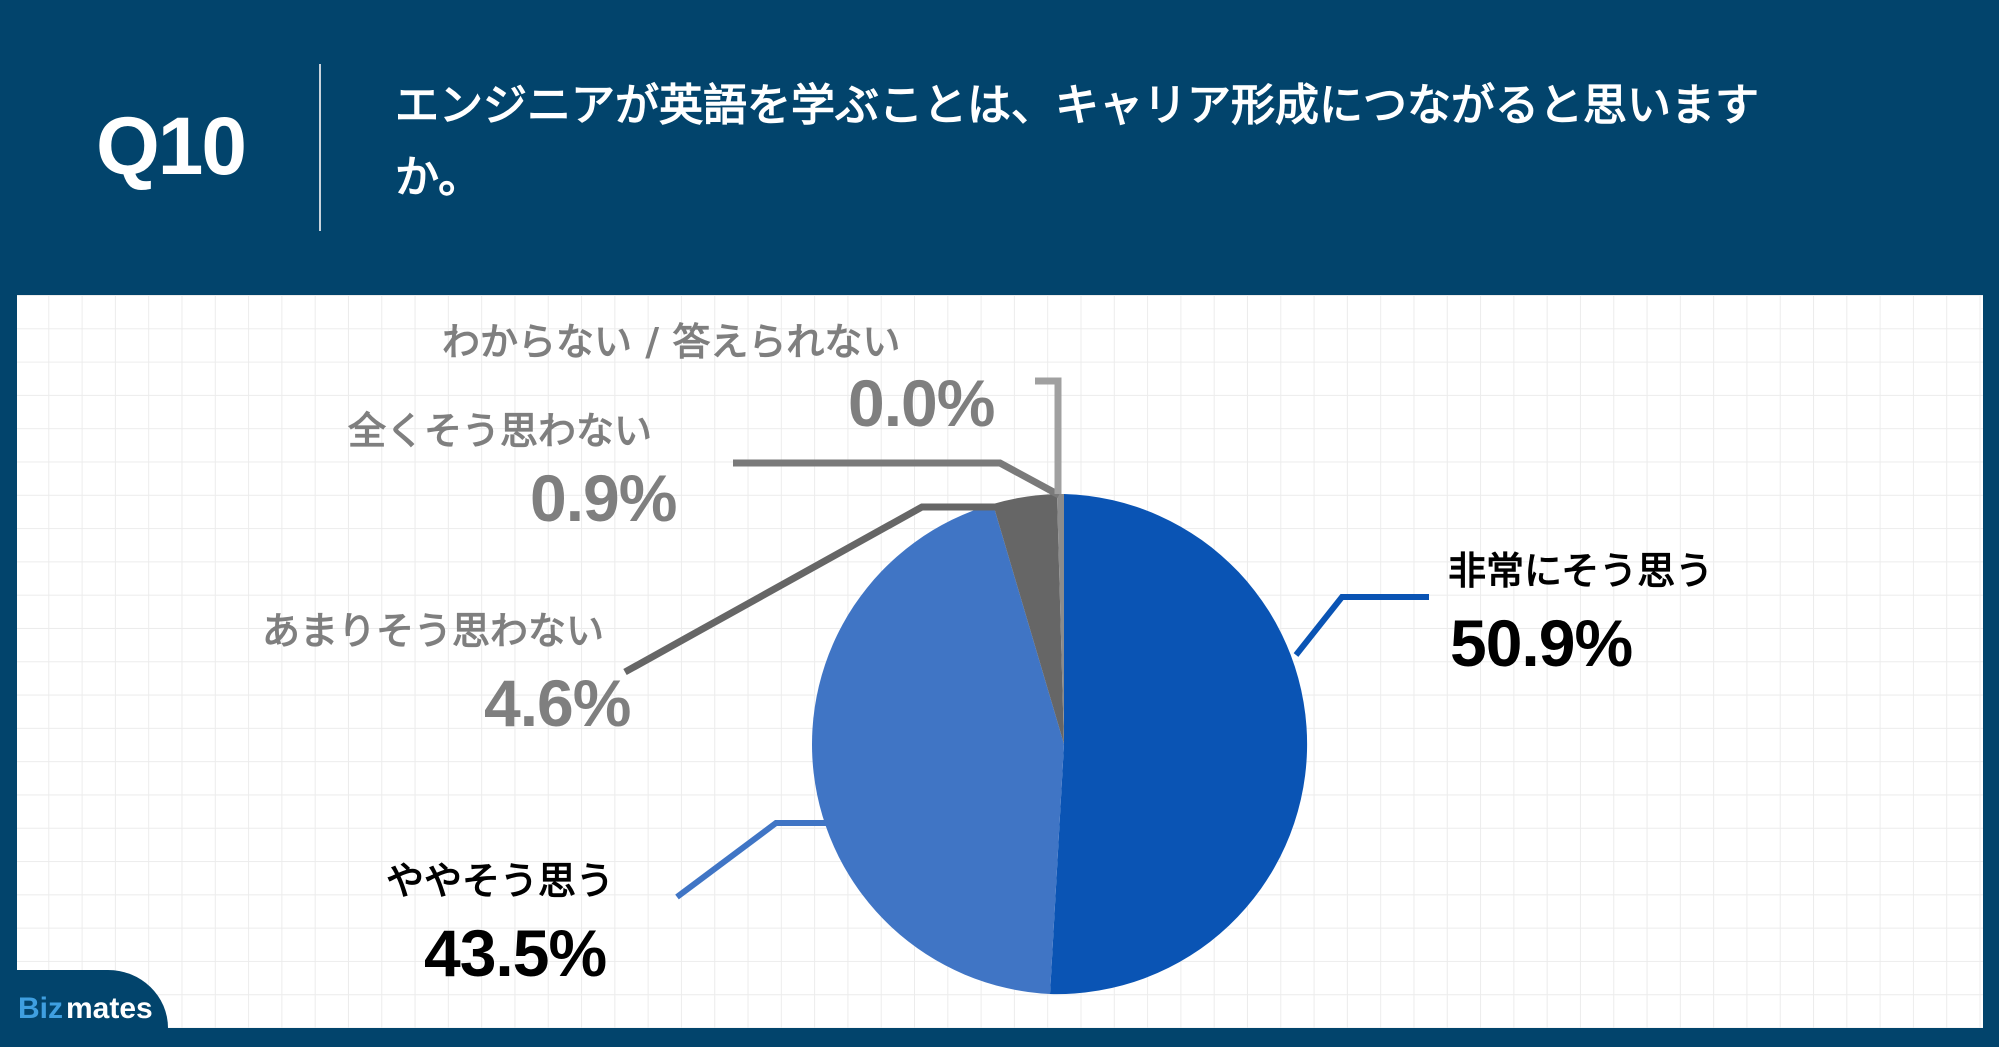  I want to click on leader-dont-know, so click(1048, 435).